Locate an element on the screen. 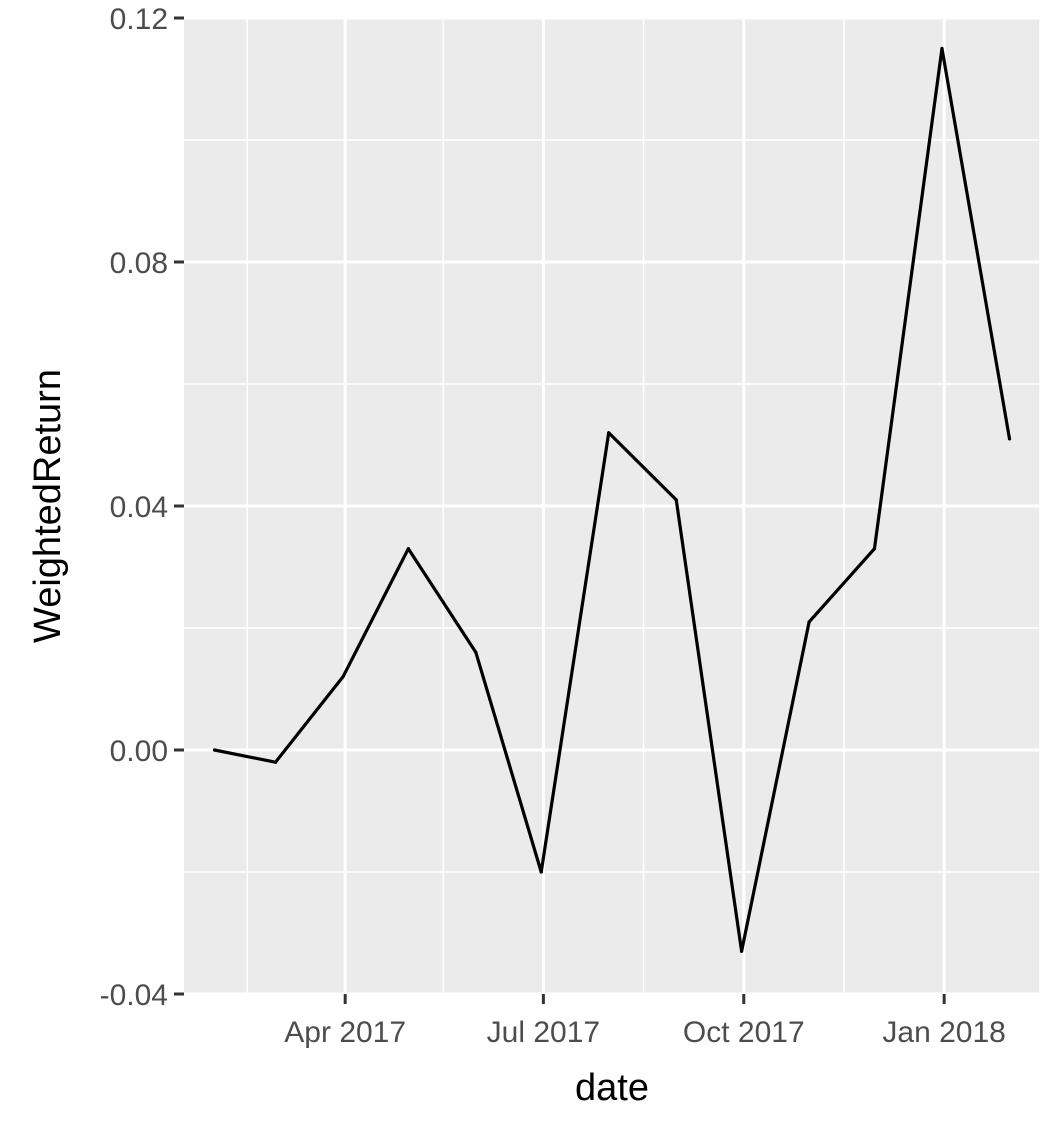  x-tick-label: Oct 2017 is located at coordinates (744, 1032).